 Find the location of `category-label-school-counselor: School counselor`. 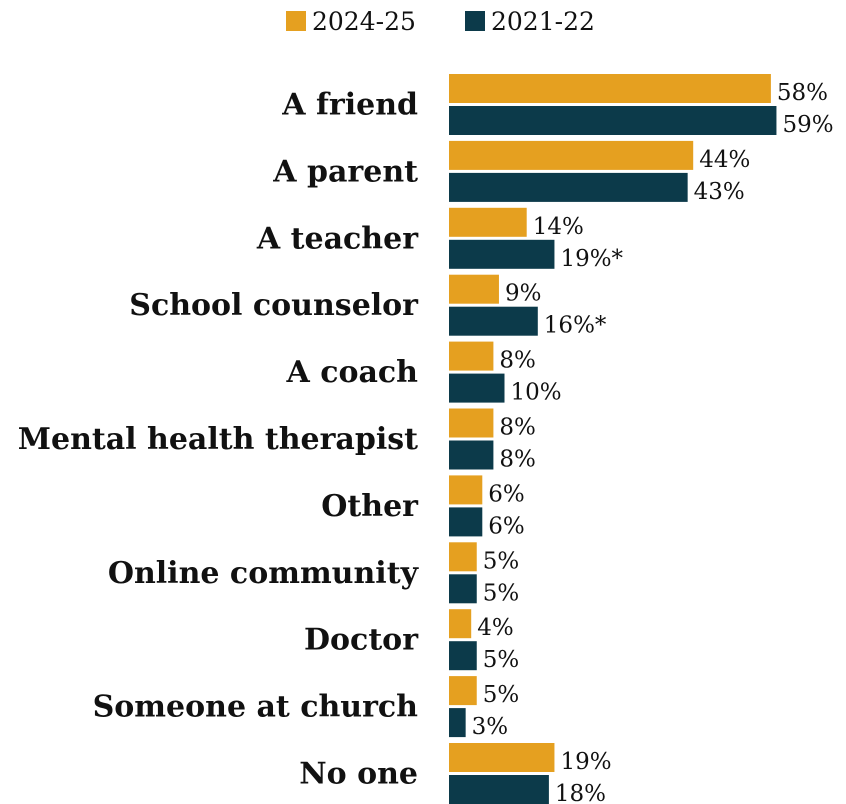

category-label-school-counselor: School counselor is located at coordinates (274, 305).